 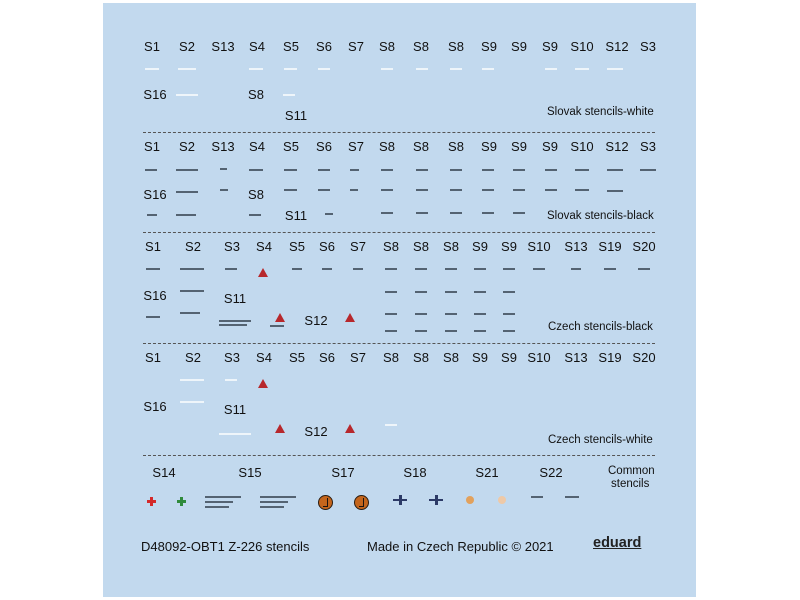 I want to click on stencil-label: S6, so click(x=327, y=357).